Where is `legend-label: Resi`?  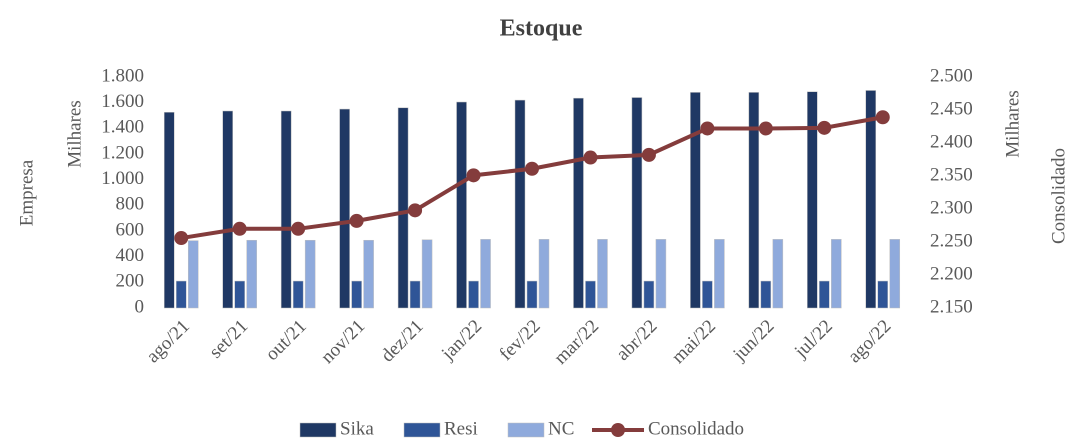 legend-label: Resi is located at coordinates (461, 428).